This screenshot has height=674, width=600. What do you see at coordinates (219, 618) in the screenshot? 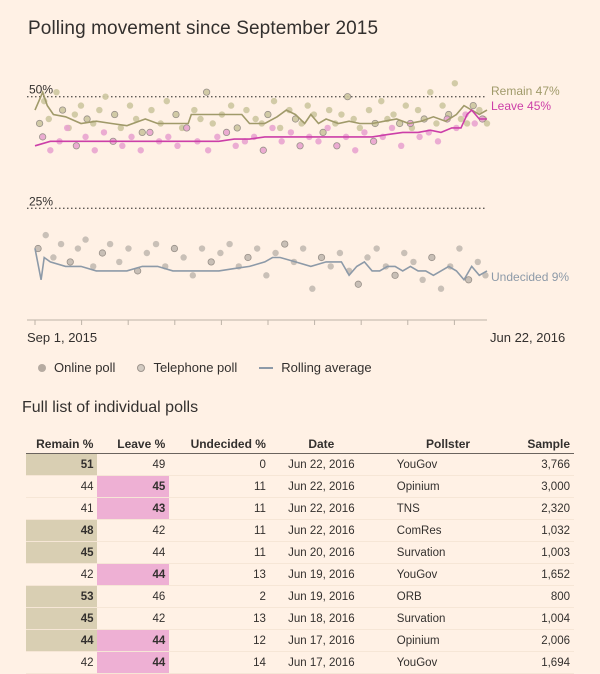
I see `cell-undecided: 13` at bounding box center [219, 618].